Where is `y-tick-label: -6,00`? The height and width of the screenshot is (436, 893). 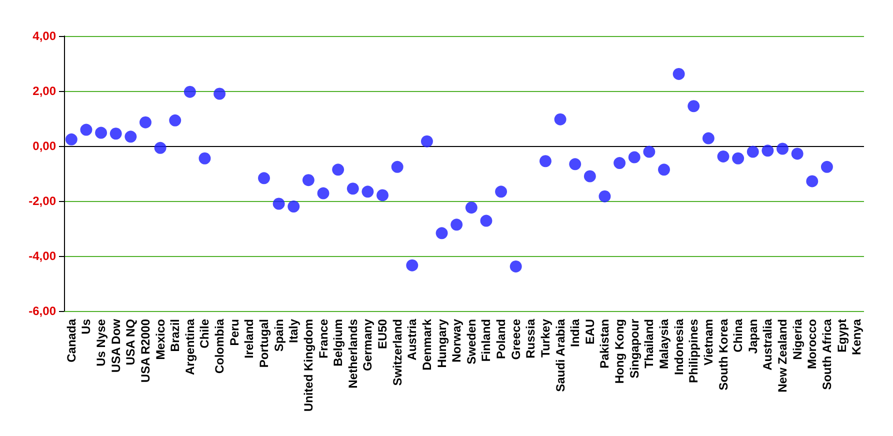 y-tick-label: -6,00 is located at coordinates (42, 311).